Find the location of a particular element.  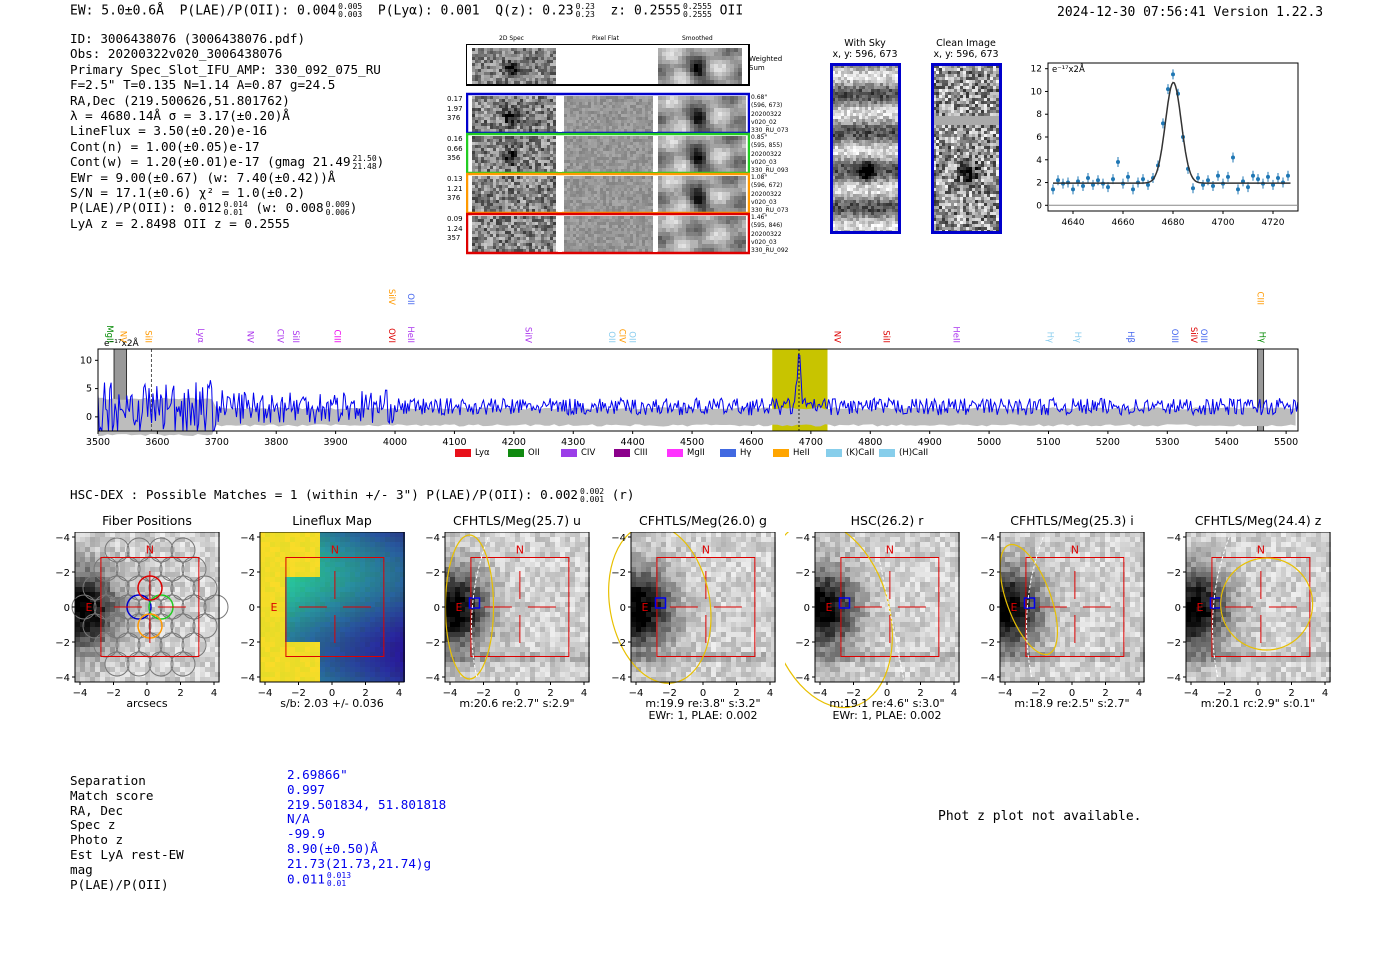

row-0-flat is located at coordinates (609, 114).